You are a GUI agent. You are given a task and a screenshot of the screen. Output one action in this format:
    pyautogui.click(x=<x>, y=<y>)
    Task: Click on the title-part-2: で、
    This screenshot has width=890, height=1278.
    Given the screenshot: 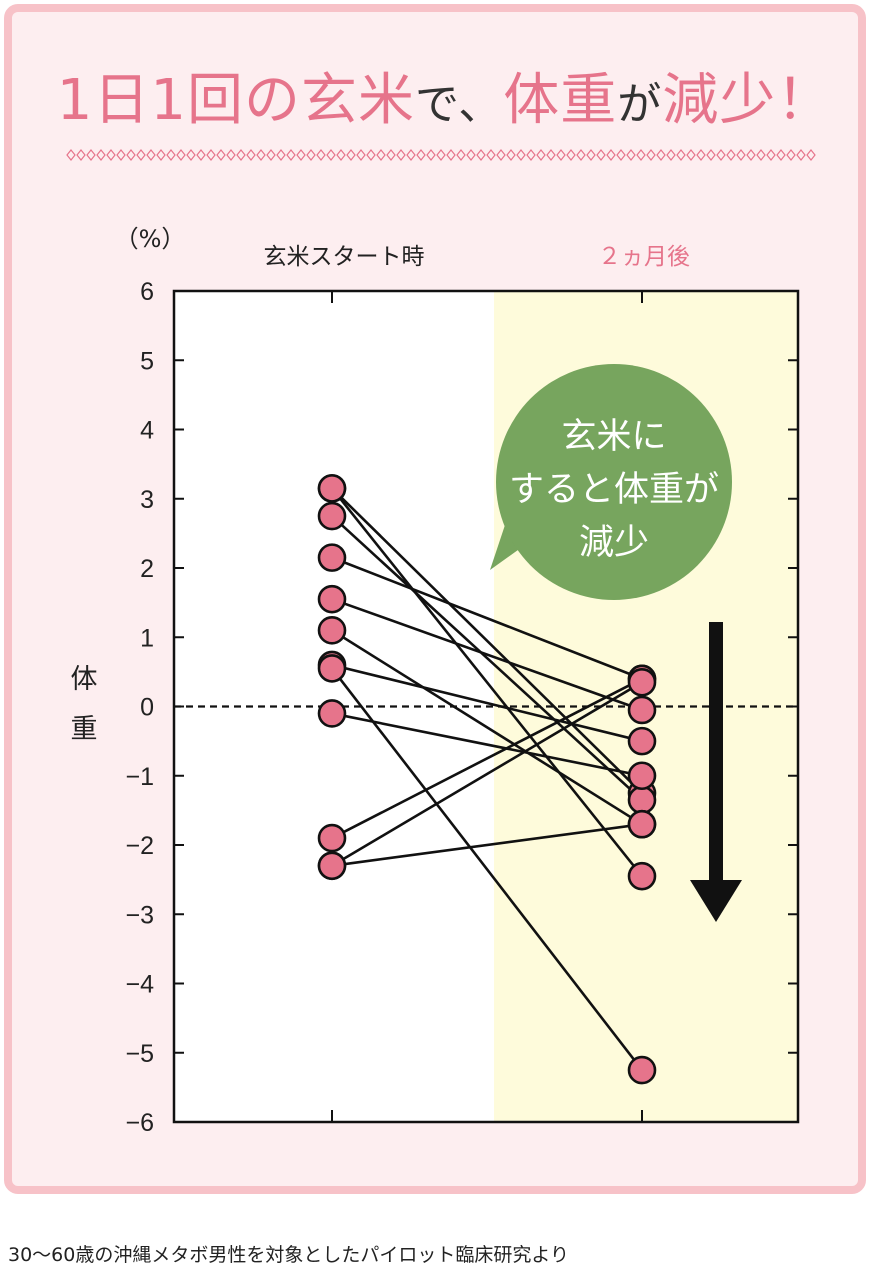 What is the action you would take?
    pyautogui.click(x=459, y=104)
    